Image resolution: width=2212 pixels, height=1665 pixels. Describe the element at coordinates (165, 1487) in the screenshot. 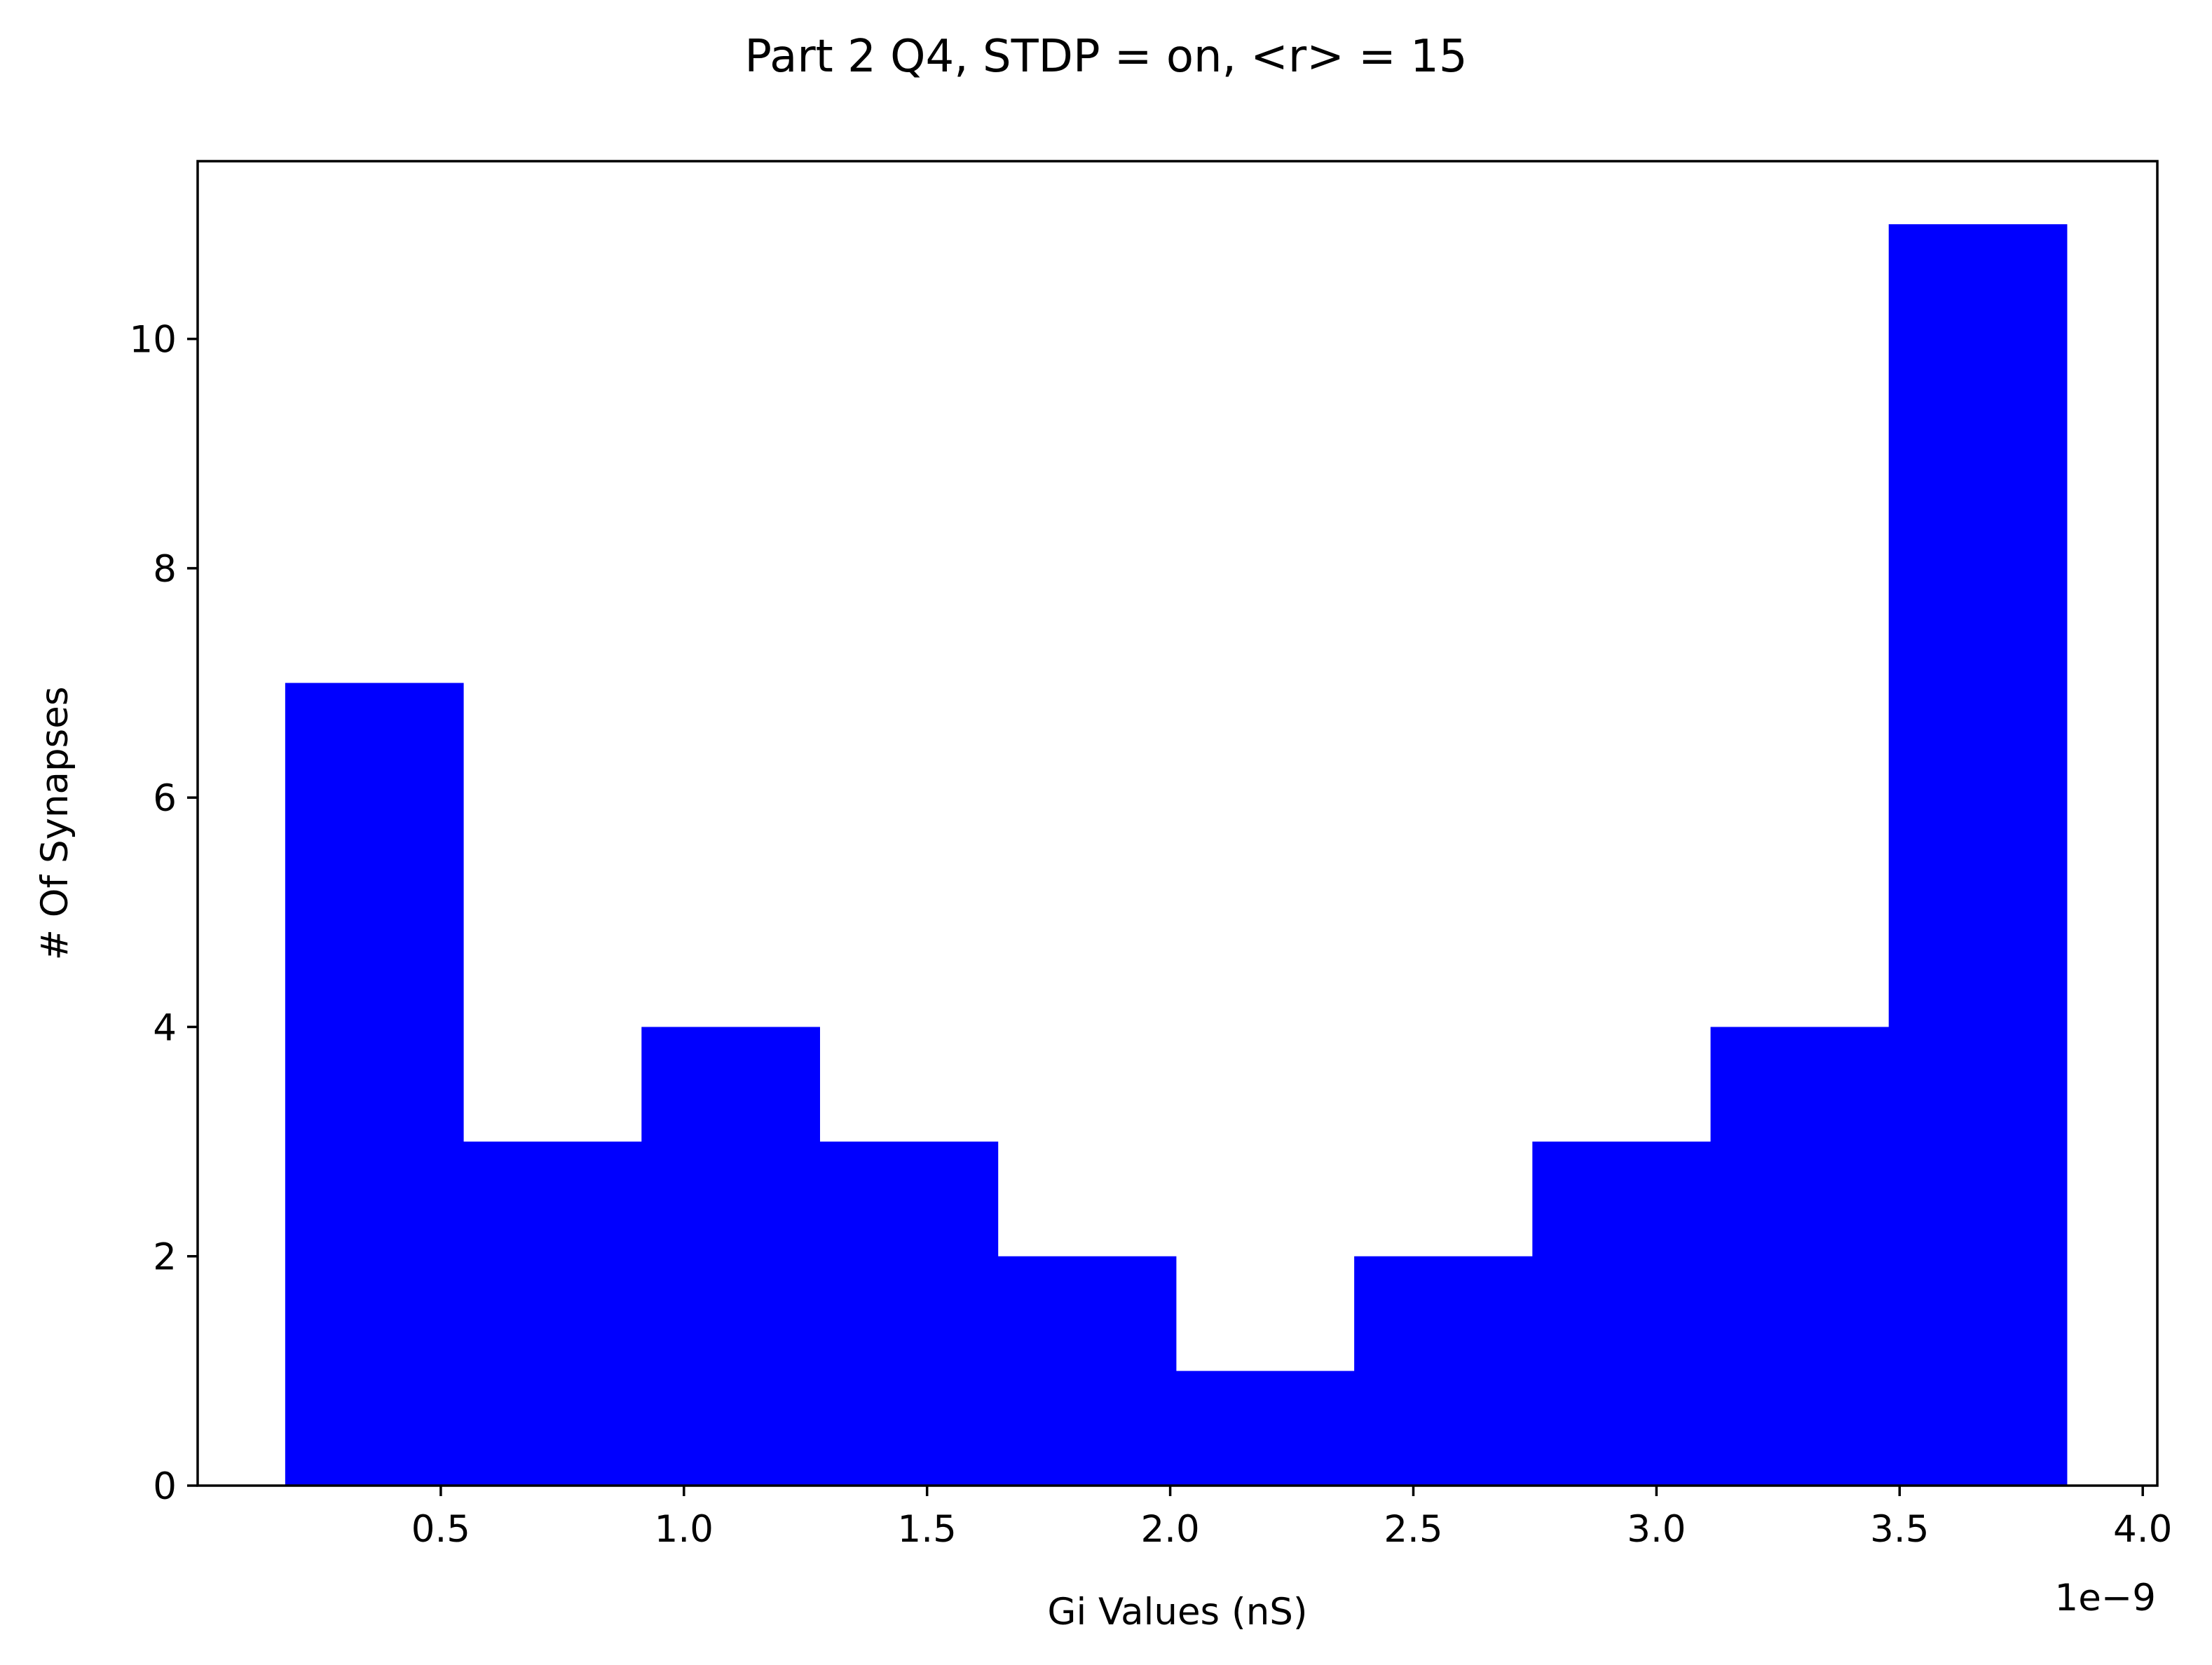

I see `y-tick-label: 0` at that location.